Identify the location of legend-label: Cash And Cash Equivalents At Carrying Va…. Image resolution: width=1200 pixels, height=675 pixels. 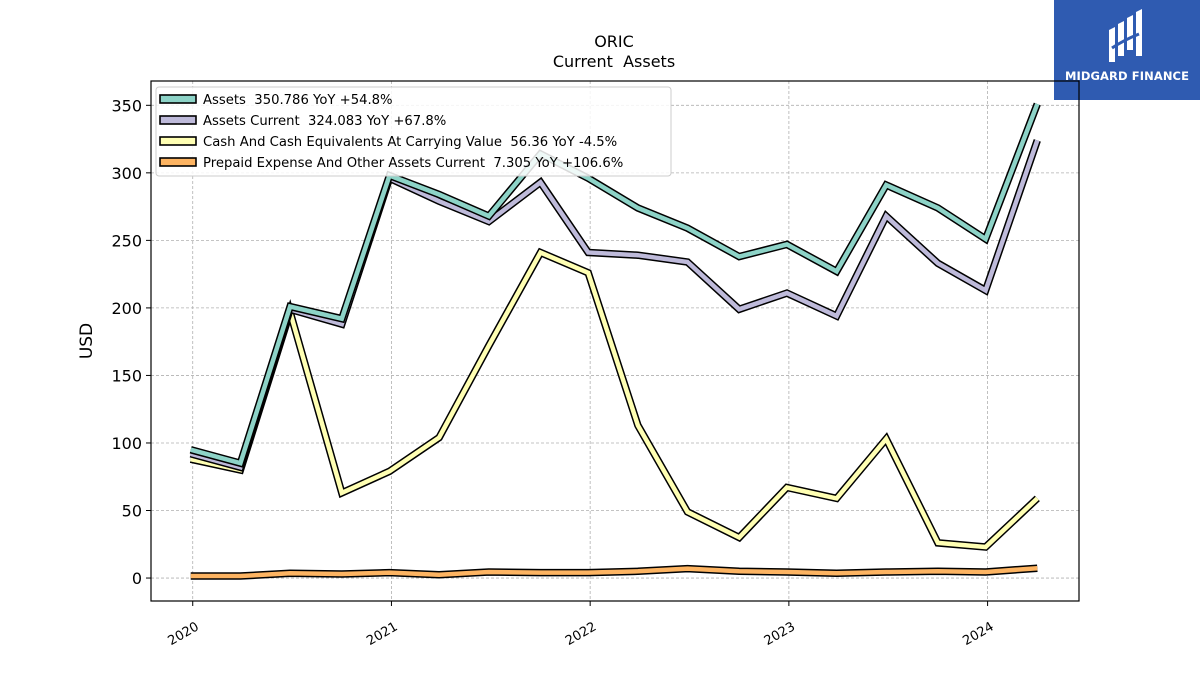
(410, 142).